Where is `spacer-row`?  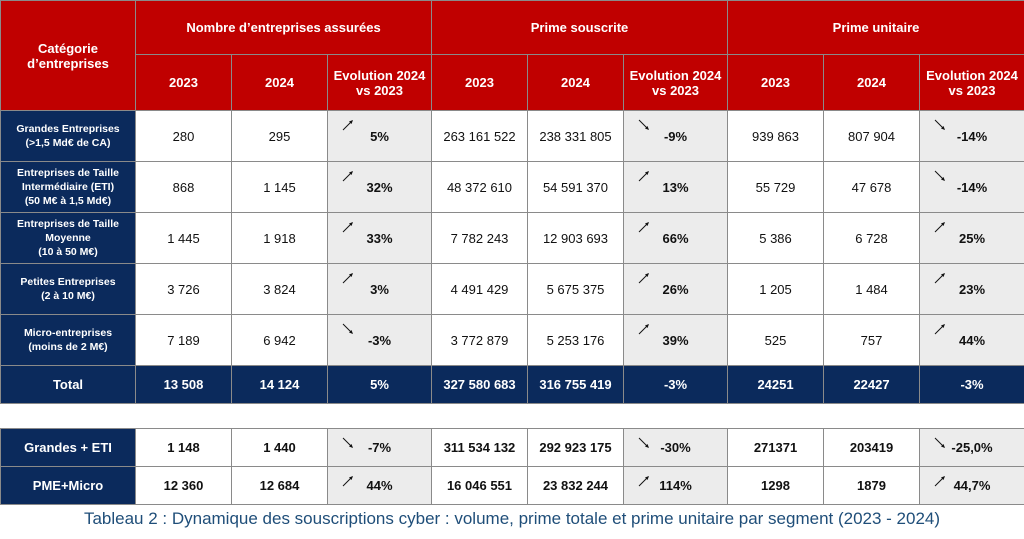
spacer-row is located at coordinates (512, 416).